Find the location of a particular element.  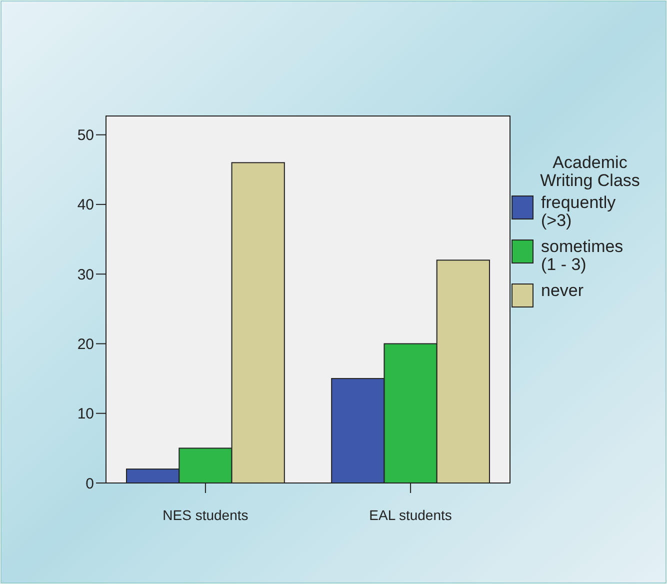

y-tick-label: 50 is located at coordinates (85, 135).